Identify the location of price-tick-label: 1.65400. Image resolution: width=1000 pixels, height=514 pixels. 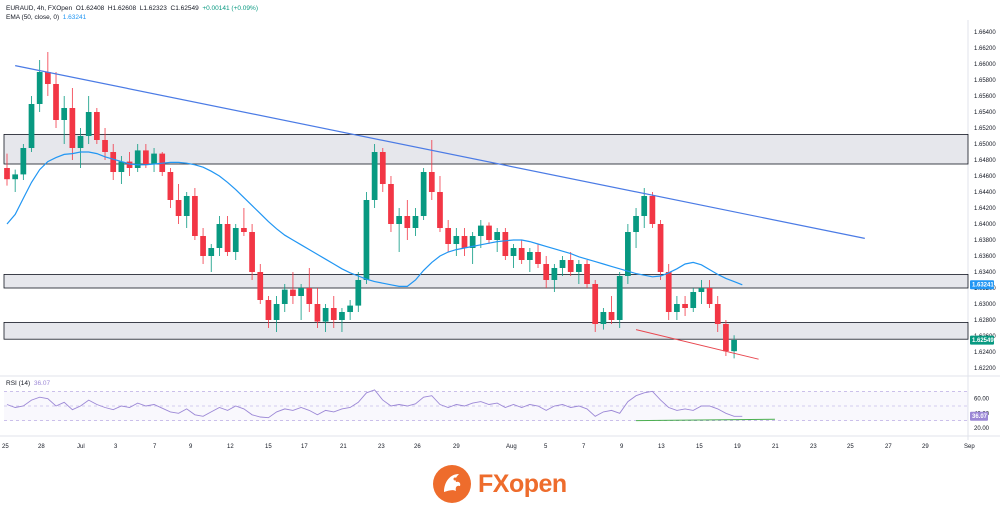
(985, 113).